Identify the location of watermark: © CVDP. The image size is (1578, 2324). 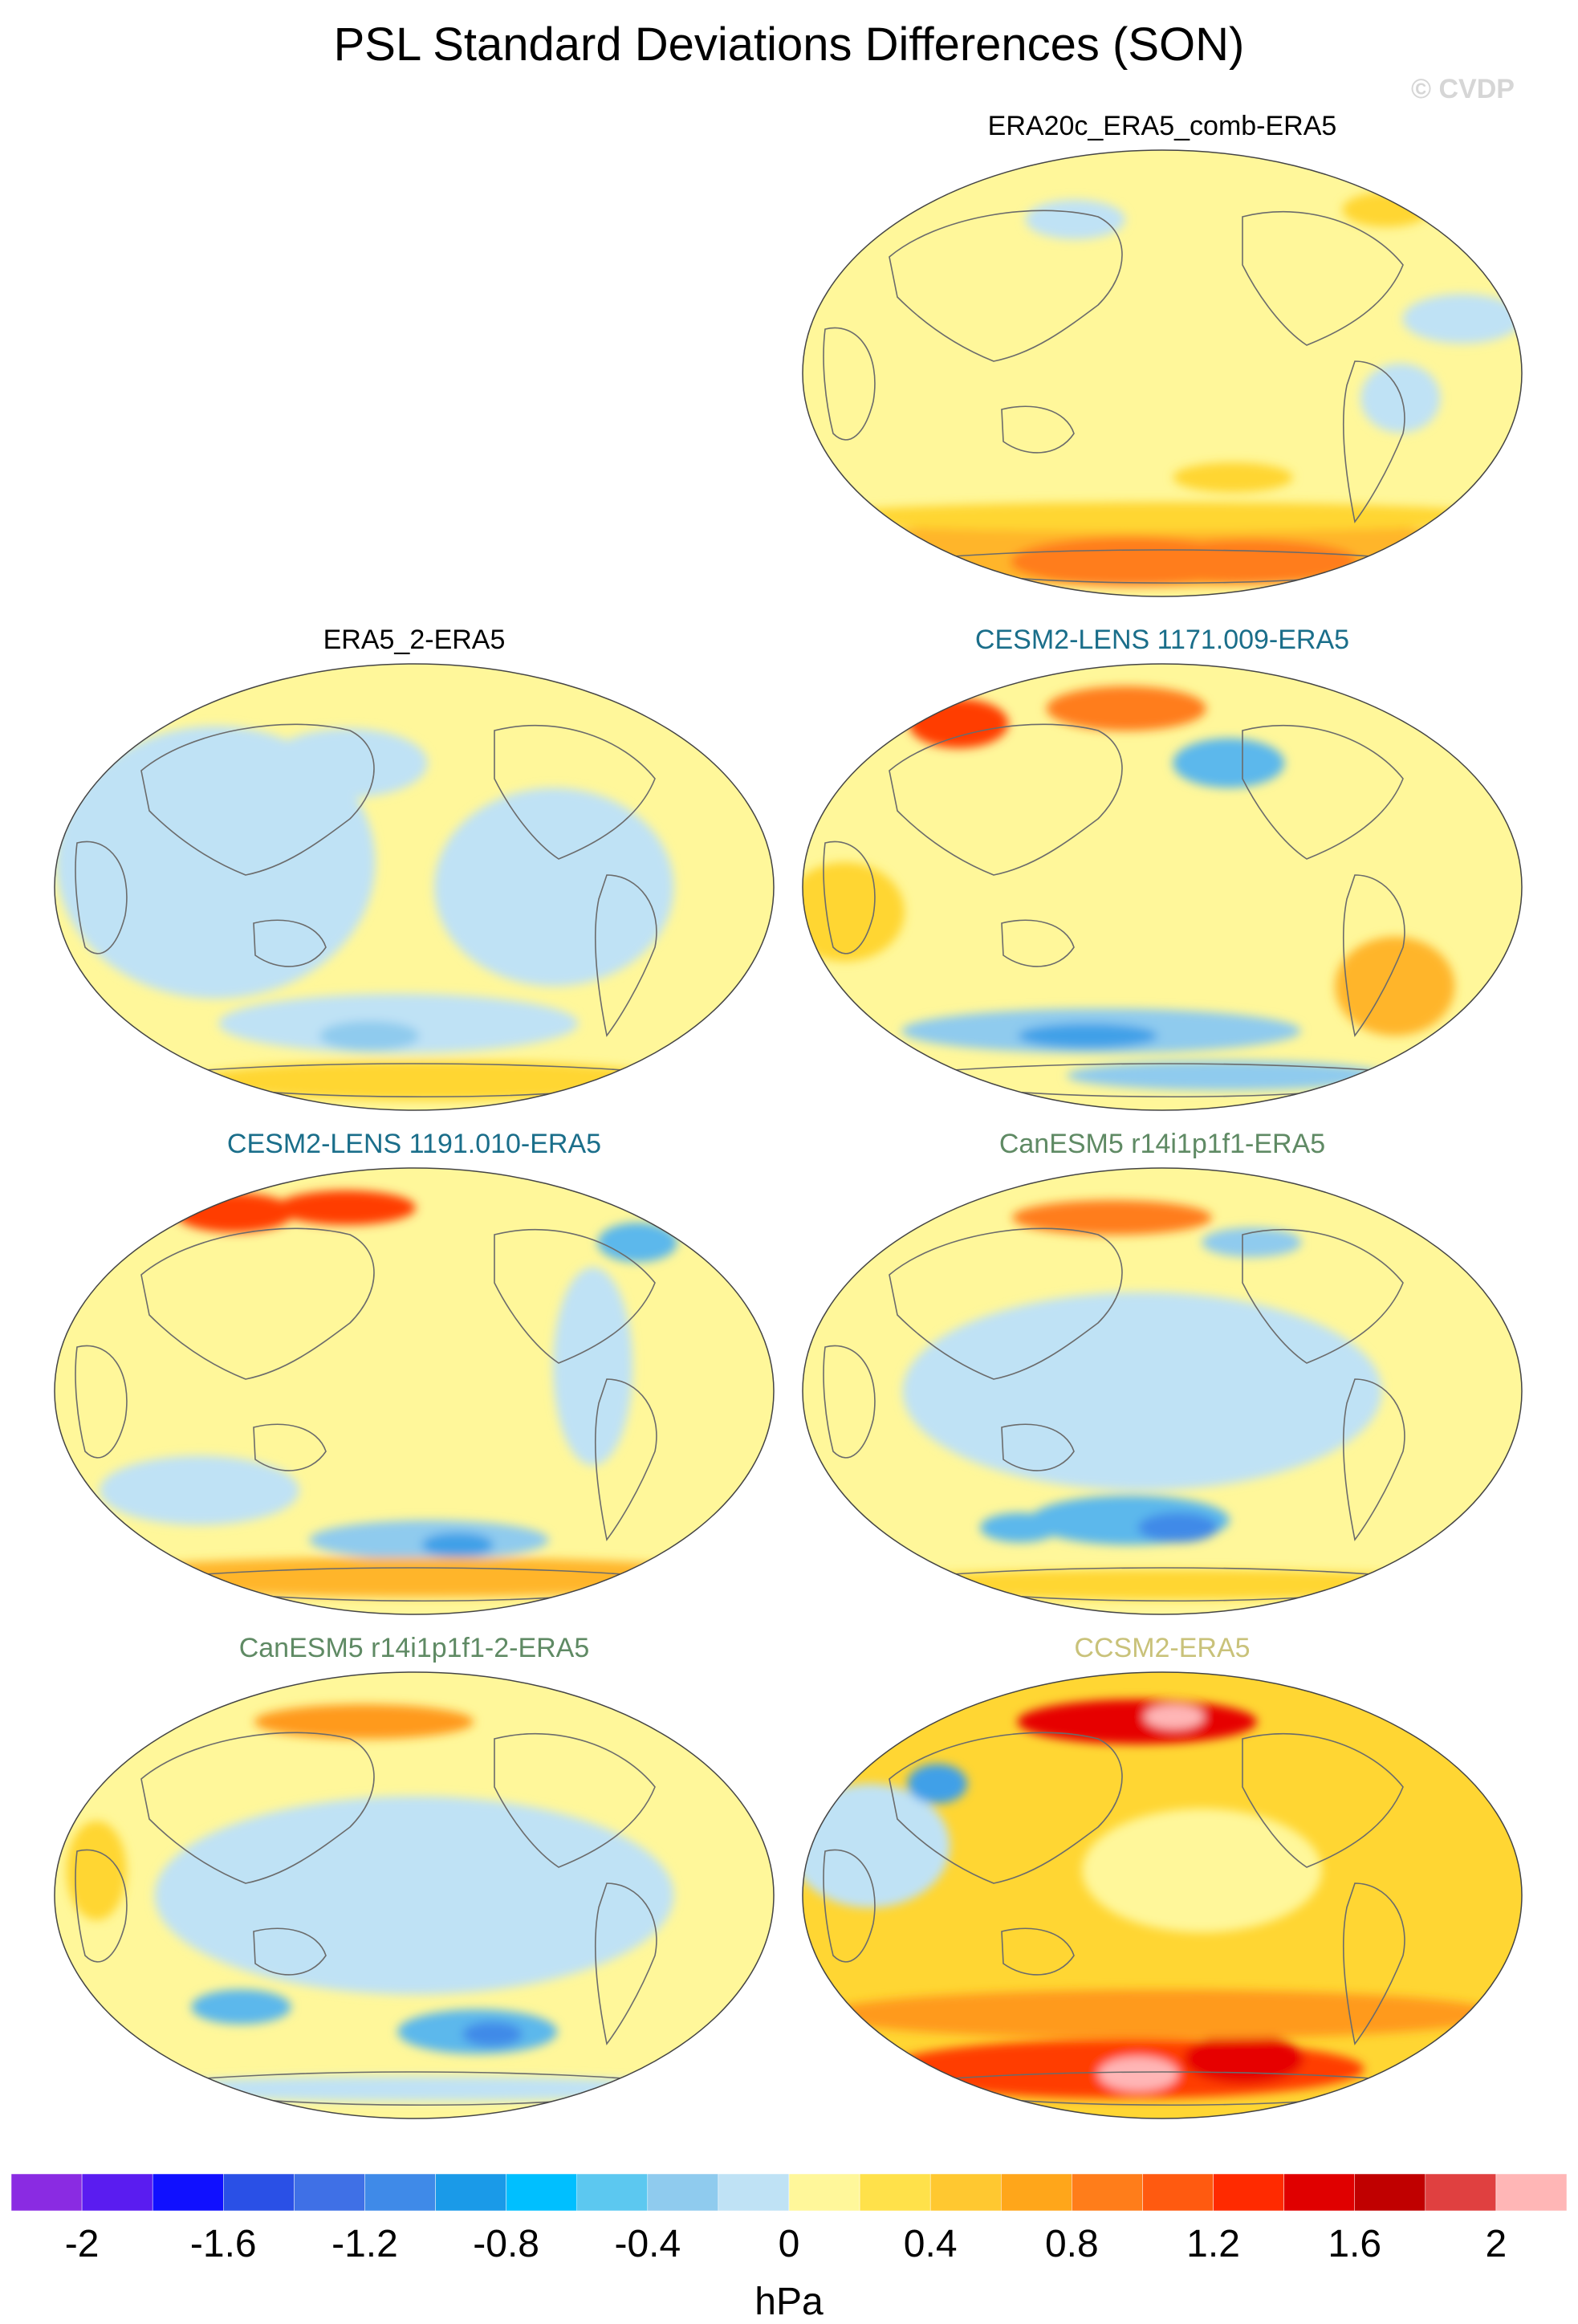
(1463, 89).